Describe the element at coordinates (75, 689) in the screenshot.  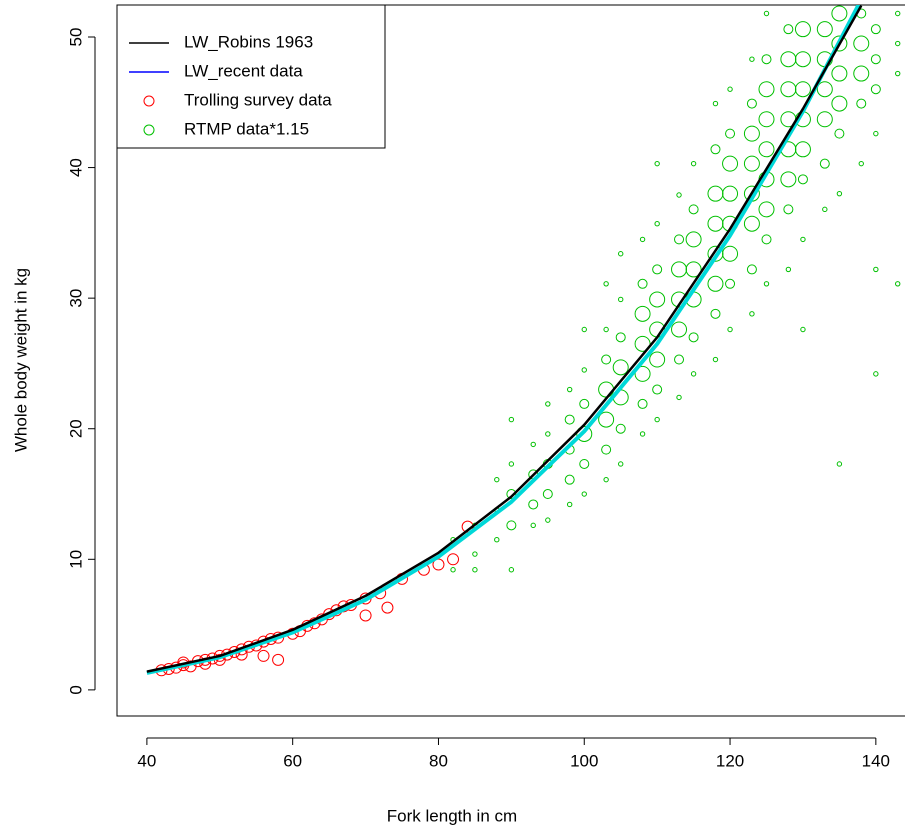
I see `y-tick-label: 0` at that location.